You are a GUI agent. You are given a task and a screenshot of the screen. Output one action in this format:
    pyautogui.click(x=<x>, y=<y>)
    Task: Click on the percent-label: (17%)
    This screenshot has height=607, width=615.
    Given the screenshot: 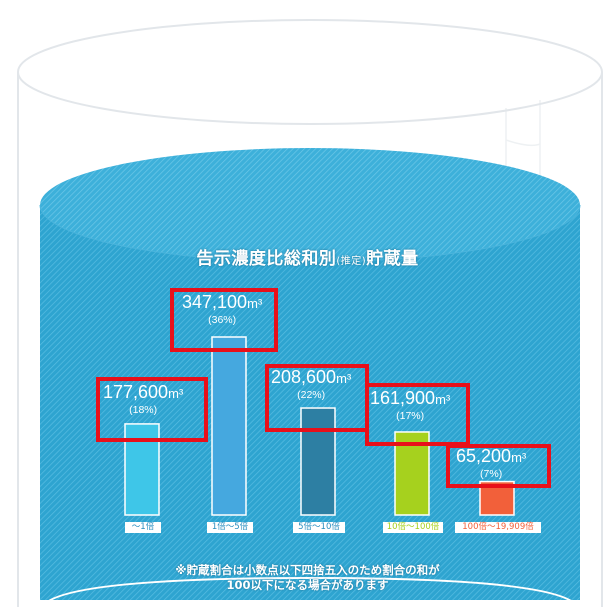 What is the action you would take?
    pyautogui.click(x=410, y=416)
    